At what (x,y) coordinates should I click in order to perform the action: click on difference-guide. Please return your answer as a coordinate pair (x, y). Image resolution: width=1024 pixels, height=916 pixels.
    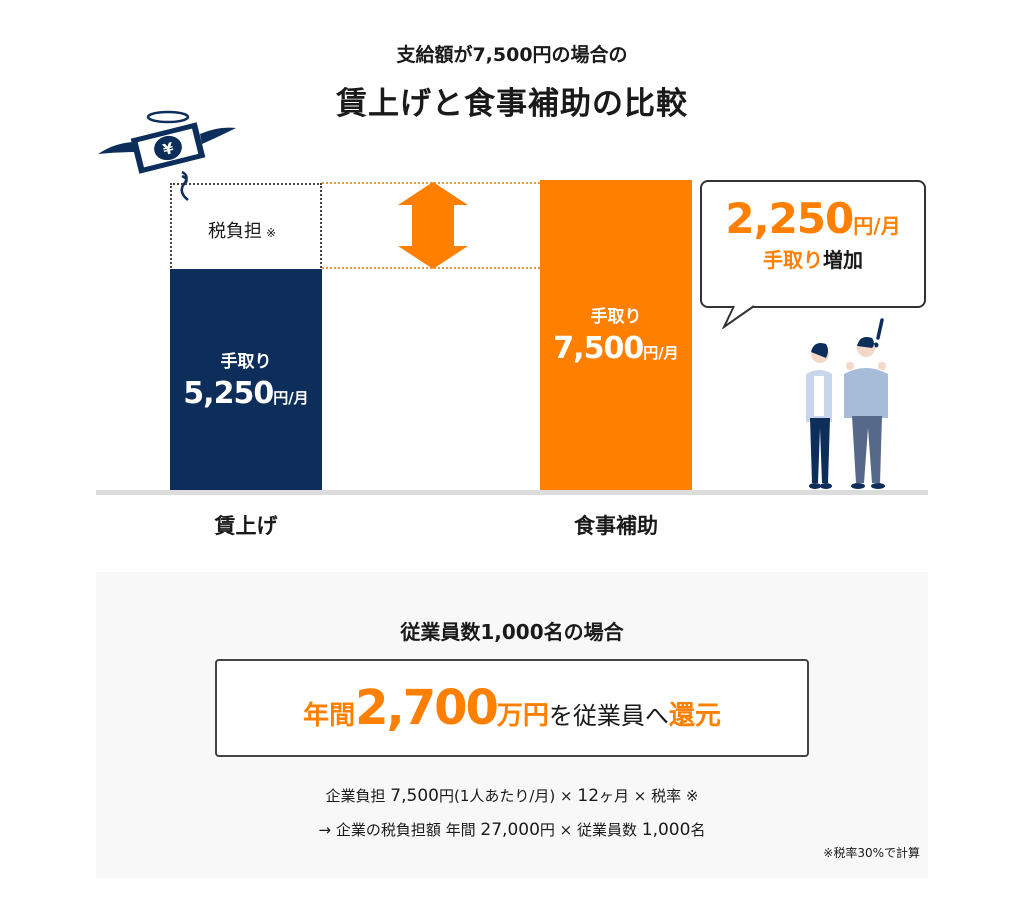
    Looking at the image, I should click on (431, 225).